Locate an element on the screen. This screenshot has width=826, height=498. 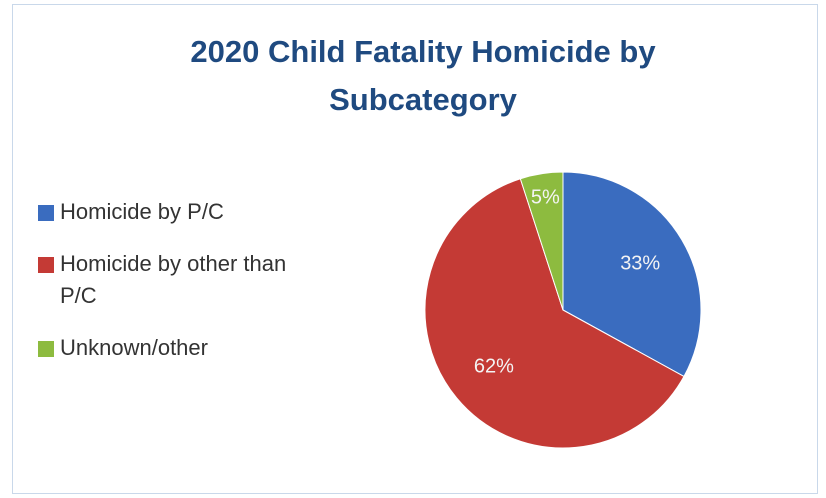
legend-label: Homicide by P/C is located at coordinates (142, 211).